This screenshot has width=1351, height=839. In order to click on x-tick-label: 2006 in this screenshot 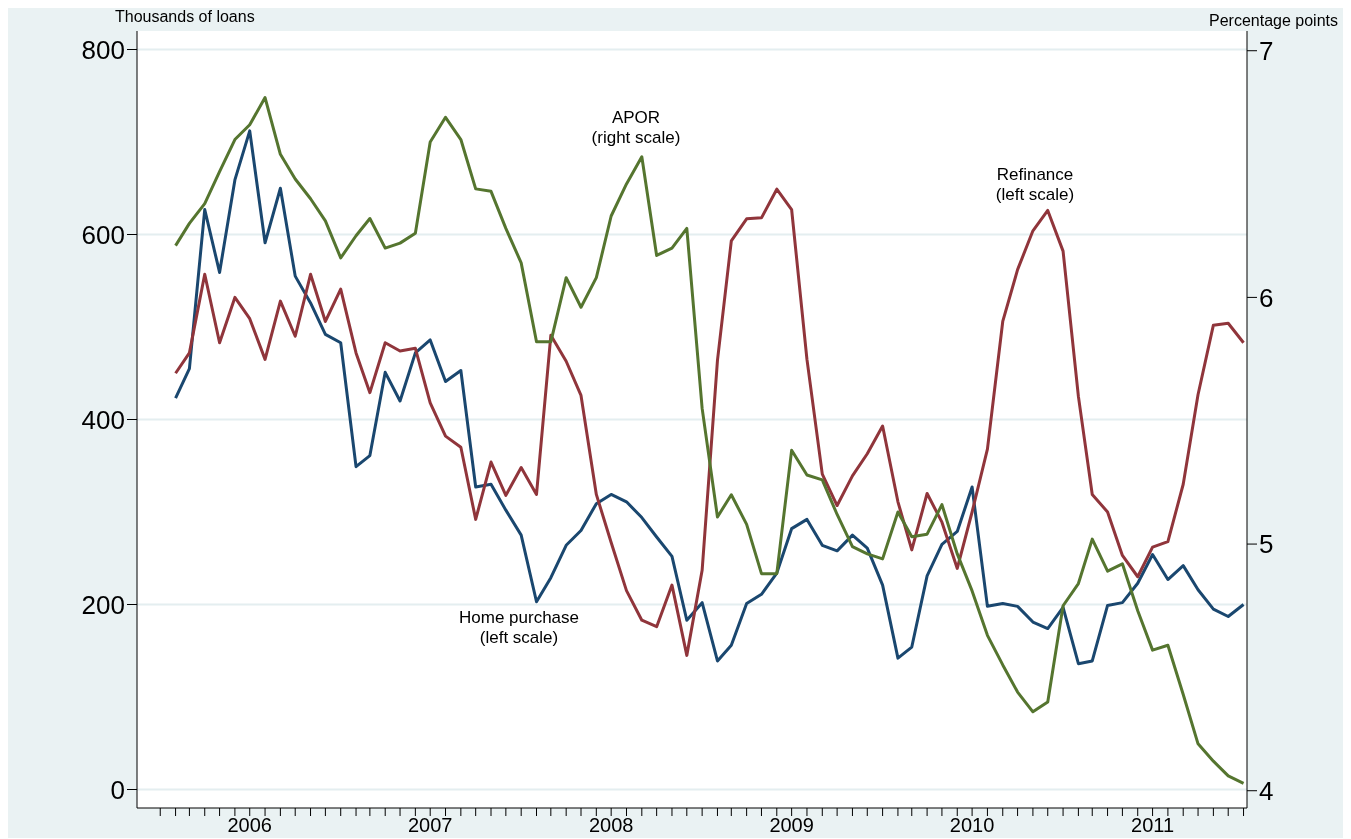, I will do `click(249, 825)`.